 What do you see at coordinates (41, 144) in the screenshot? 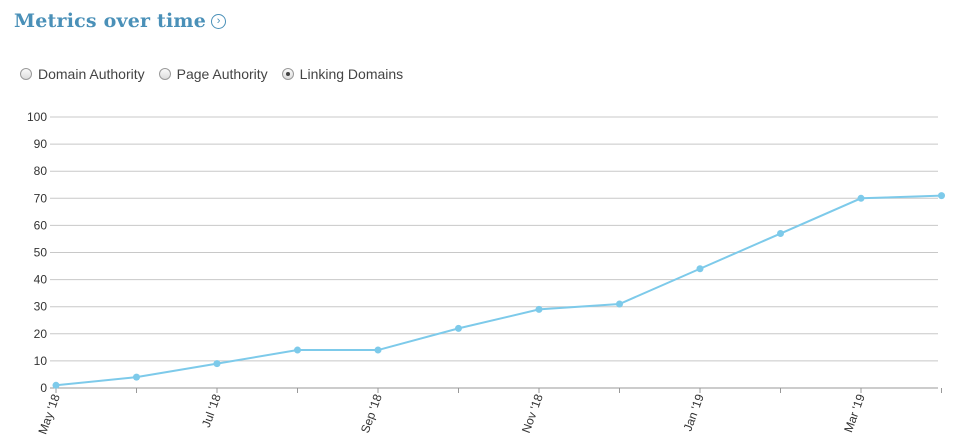
I see `y-tick-label: 90` at bounding box center [41, 144].